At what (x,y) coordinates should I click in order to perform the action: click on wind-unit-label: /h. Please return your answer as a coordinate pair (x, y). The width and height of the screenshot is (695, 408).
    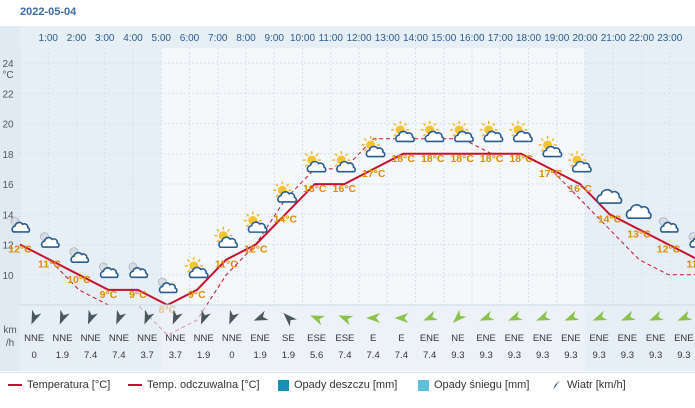
    Looking at the image, I should click on (10, 343).